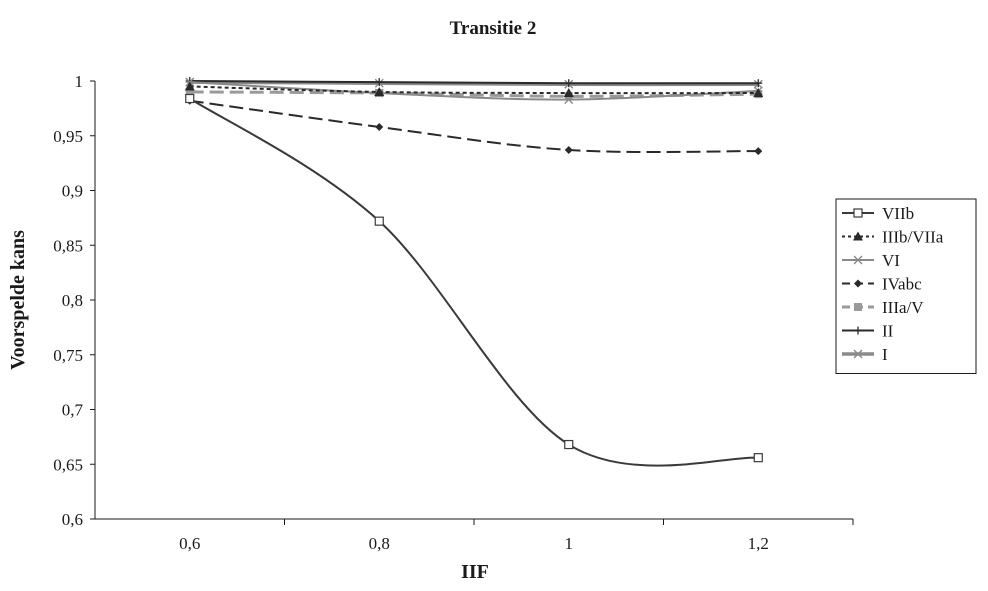  Describe the element at coordinates (878, 213) in the screenshot. I see `legend-item: VIIb` at that location.